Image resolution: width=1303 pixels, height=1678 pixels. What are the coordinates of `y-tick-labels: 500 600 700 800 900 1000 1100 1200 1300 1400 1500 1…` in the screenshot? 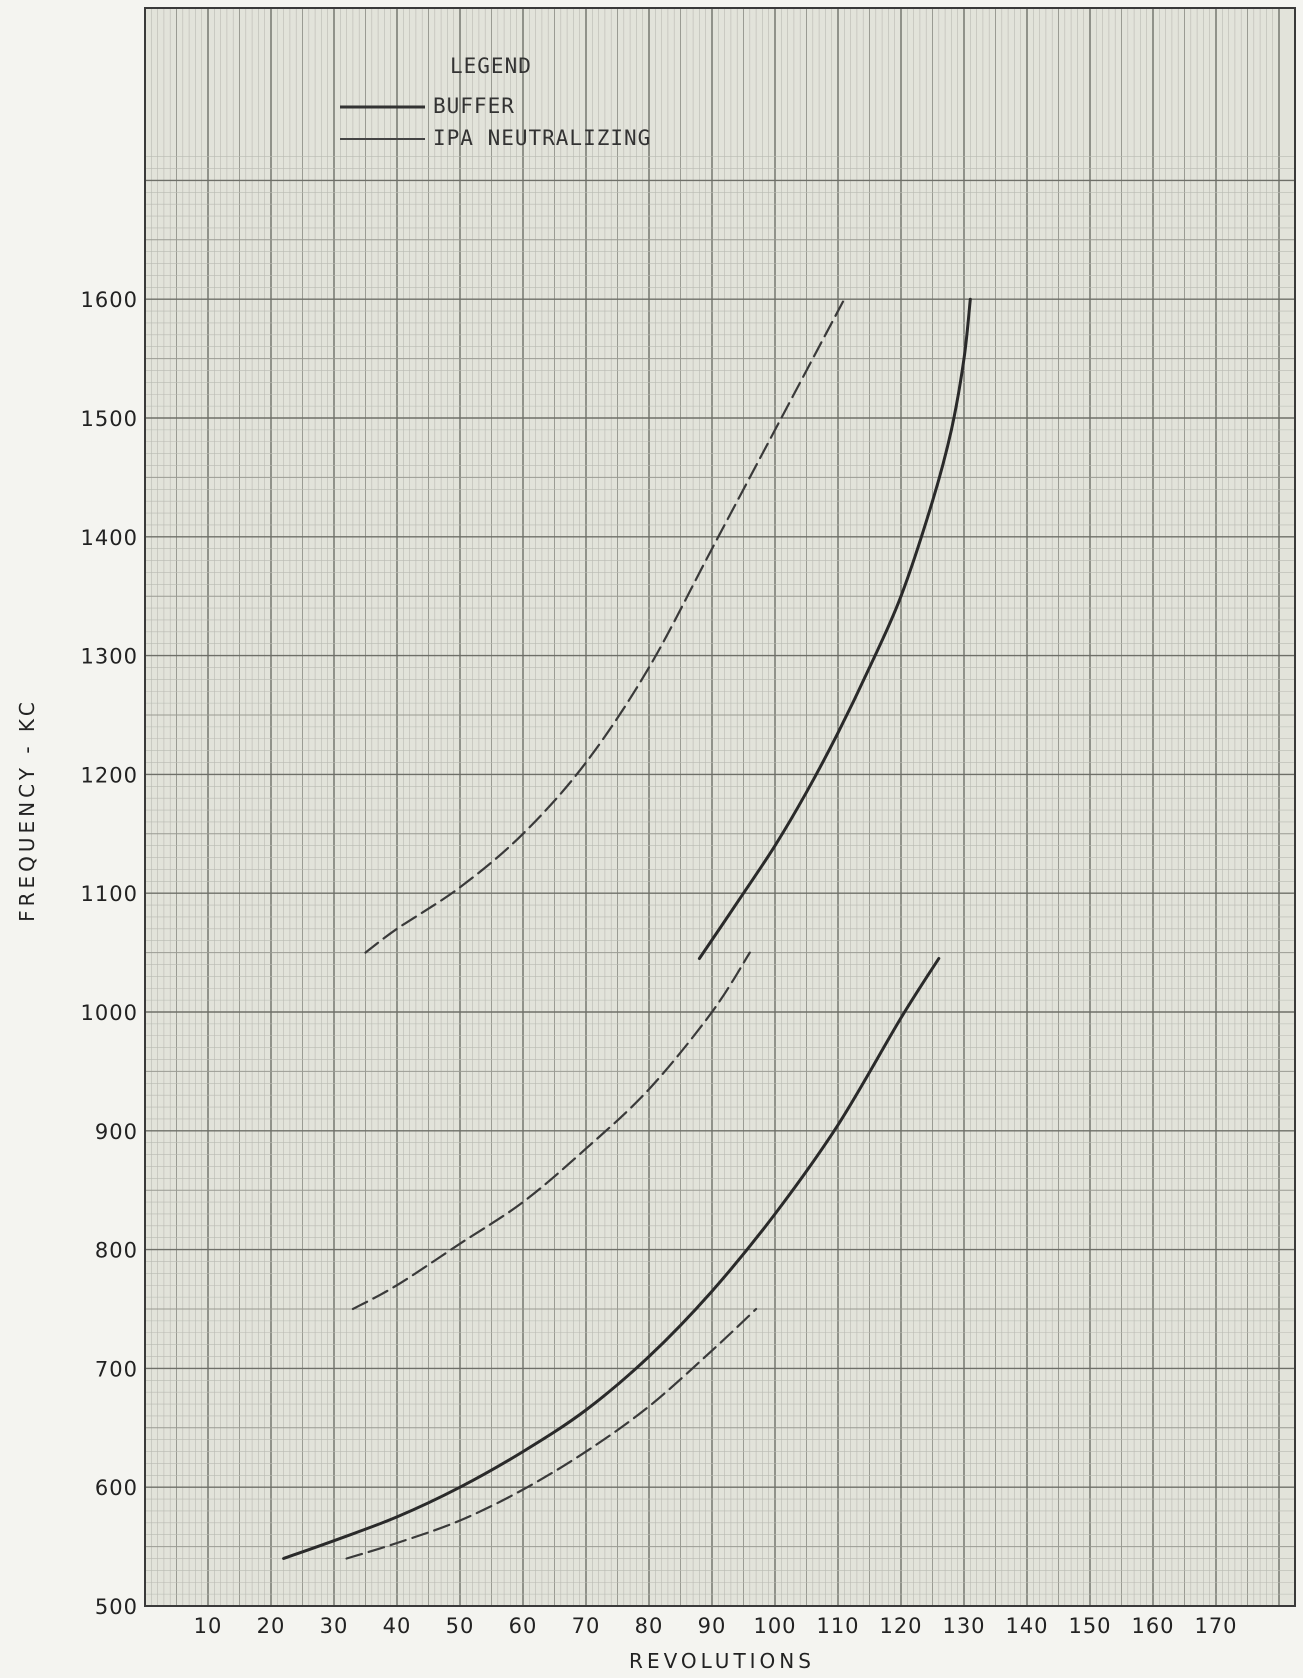 It's located at (109, 953).